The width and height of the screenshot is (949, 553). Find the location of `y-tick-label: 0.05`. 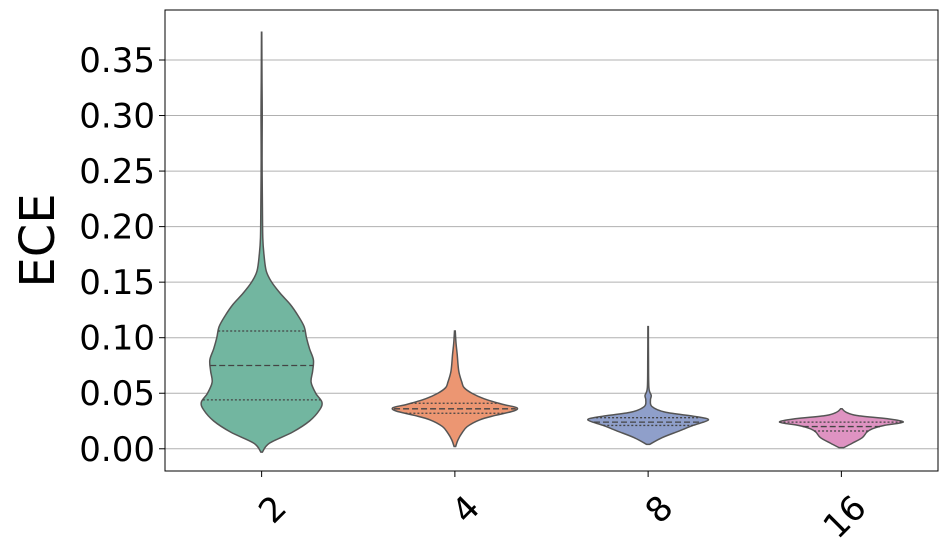

y-tick-label: 0.05 is located at coordinates (117, 394).